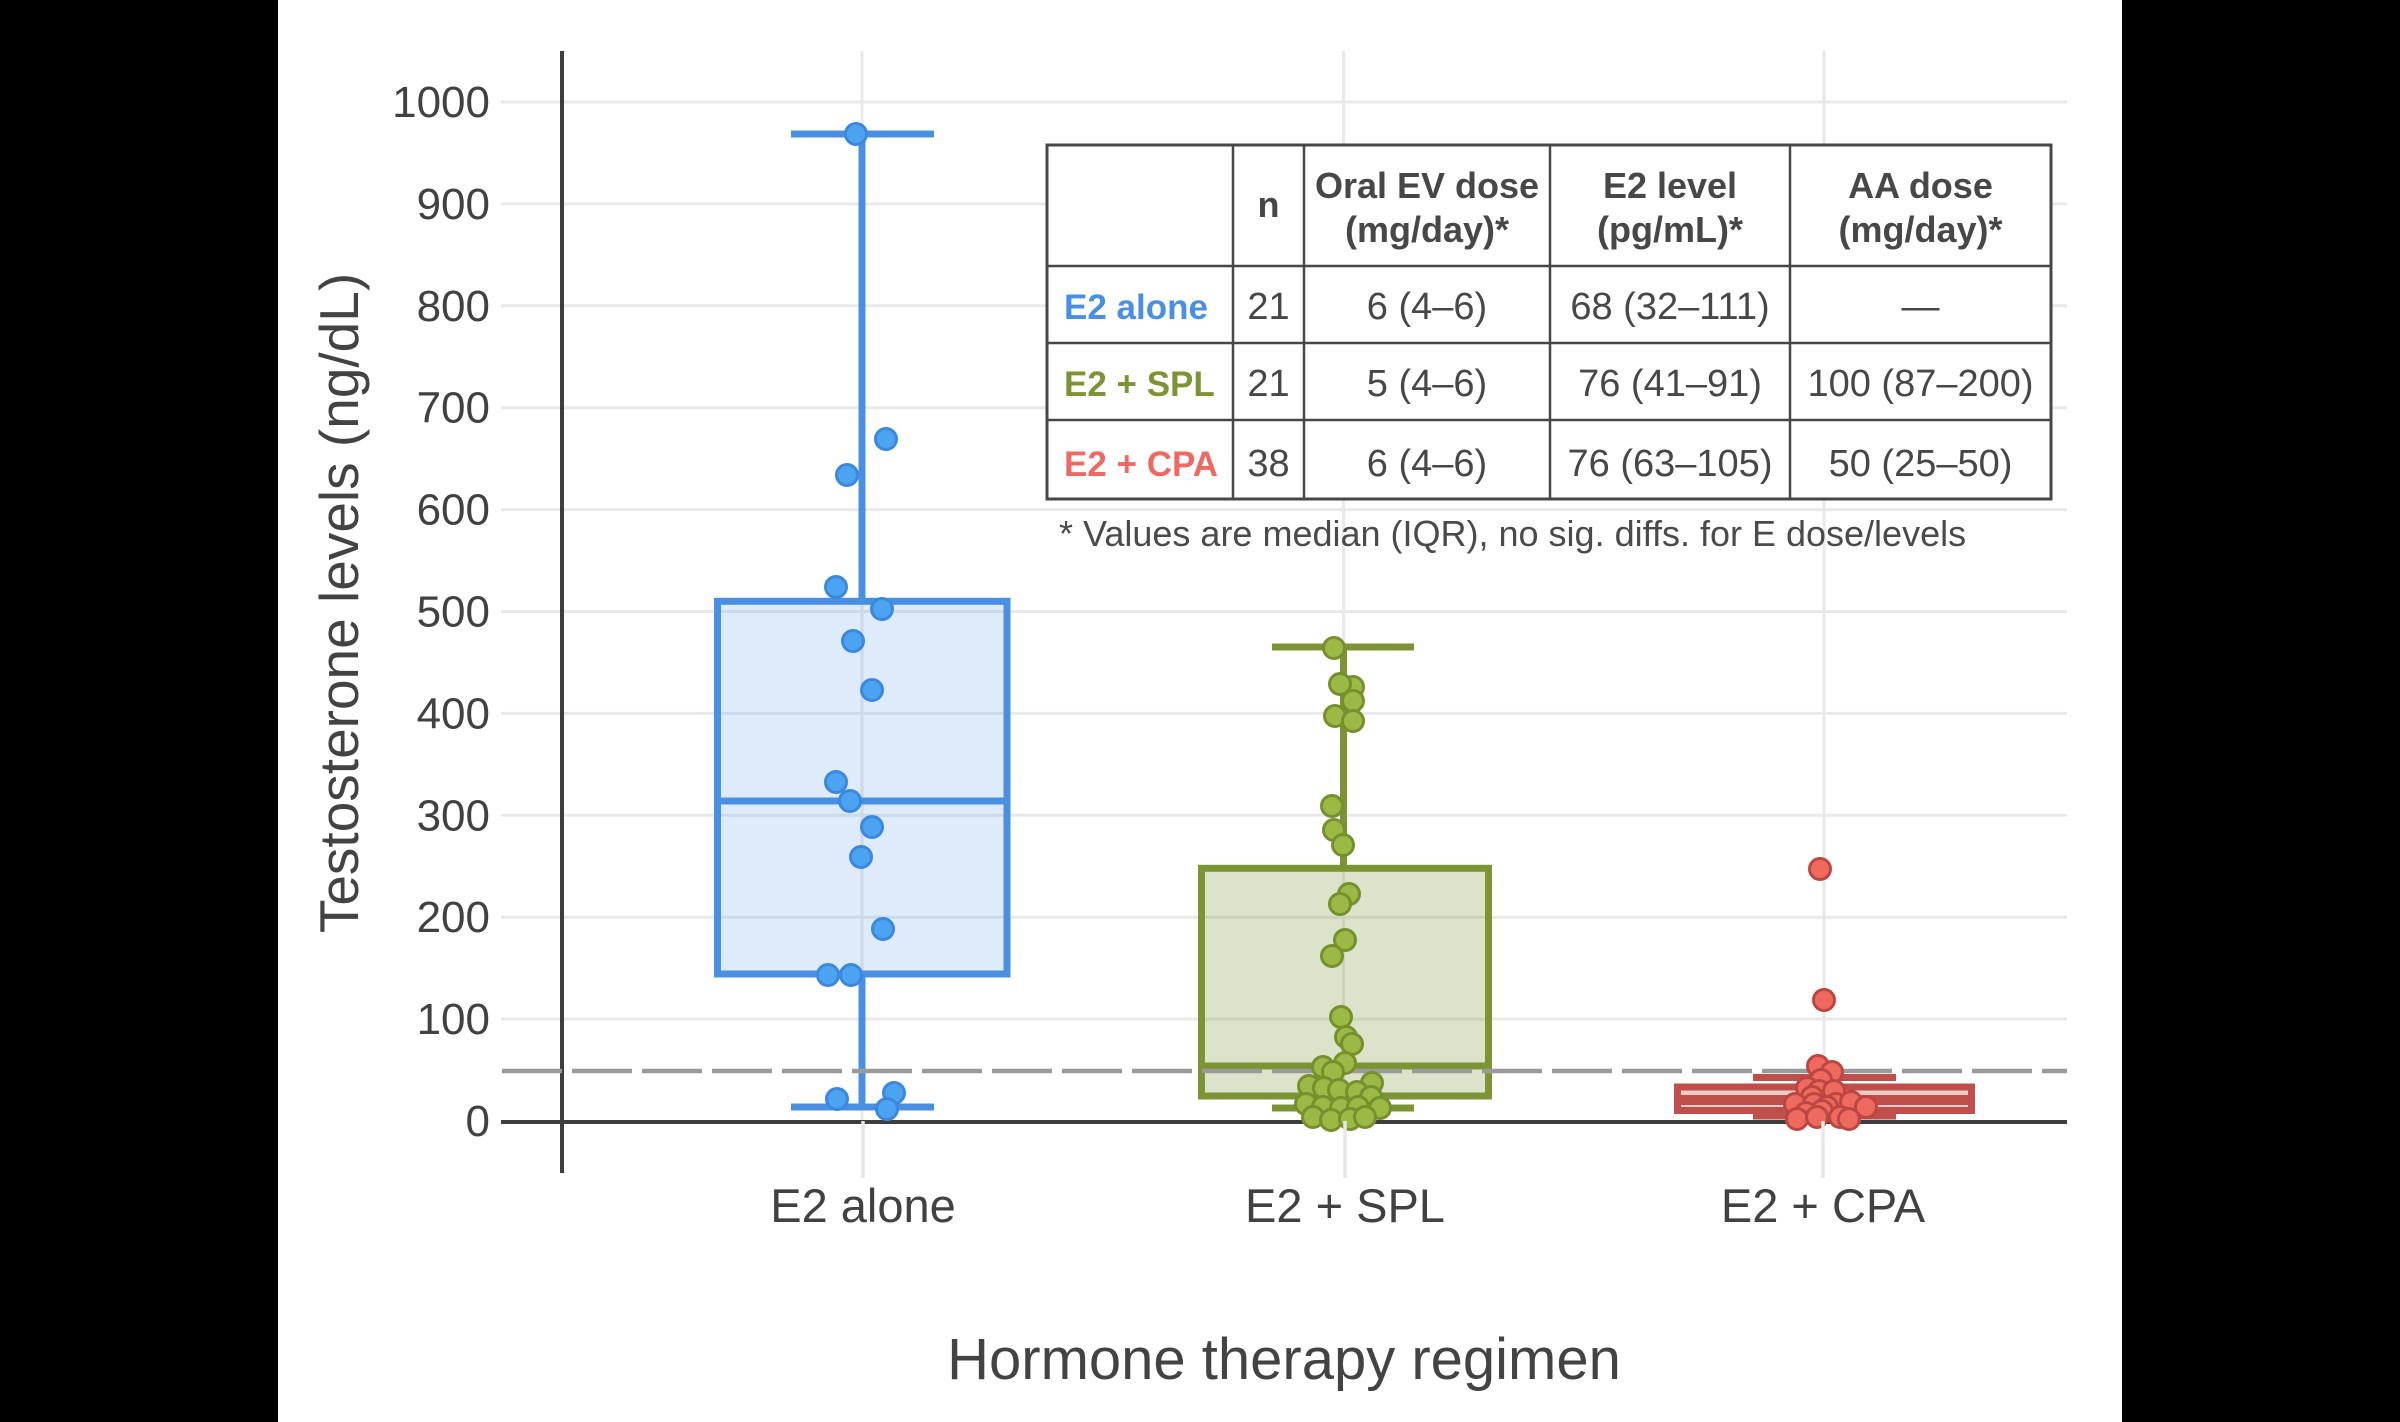 The height and width of the screenshot is (1422, 2400). I want to click on svg-text: 38, so click(1268, 464).